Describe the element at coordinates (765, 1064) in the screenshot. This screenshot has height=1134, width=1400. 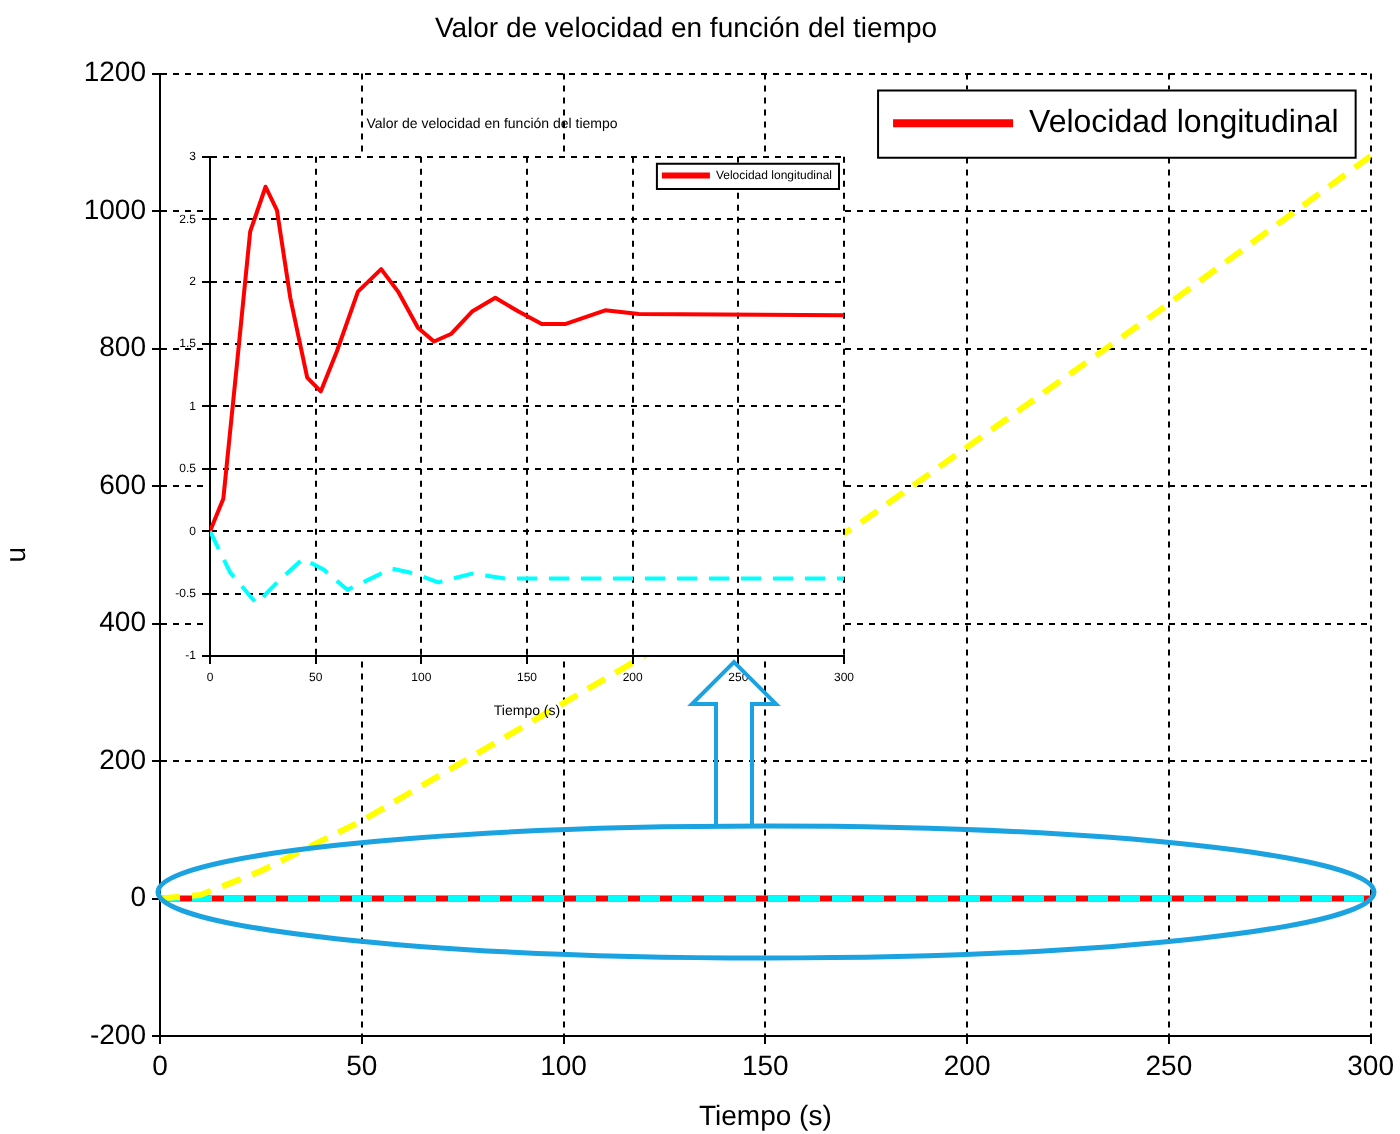
I see `x-tick-label: 150` at that location.